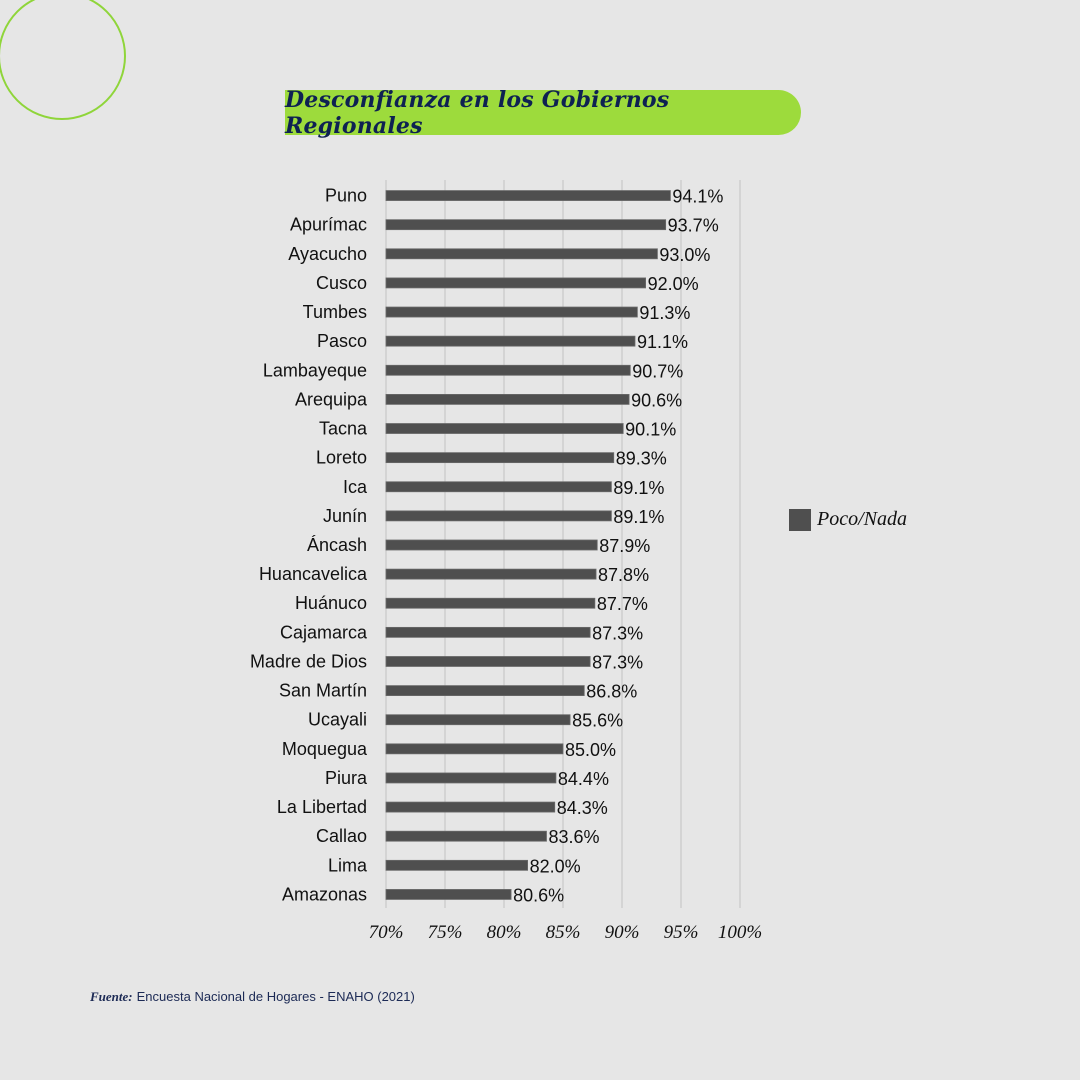  Describe the element at coordinates (697, 197) in the screenshot. I see `value-label: 94.1%` at that location.